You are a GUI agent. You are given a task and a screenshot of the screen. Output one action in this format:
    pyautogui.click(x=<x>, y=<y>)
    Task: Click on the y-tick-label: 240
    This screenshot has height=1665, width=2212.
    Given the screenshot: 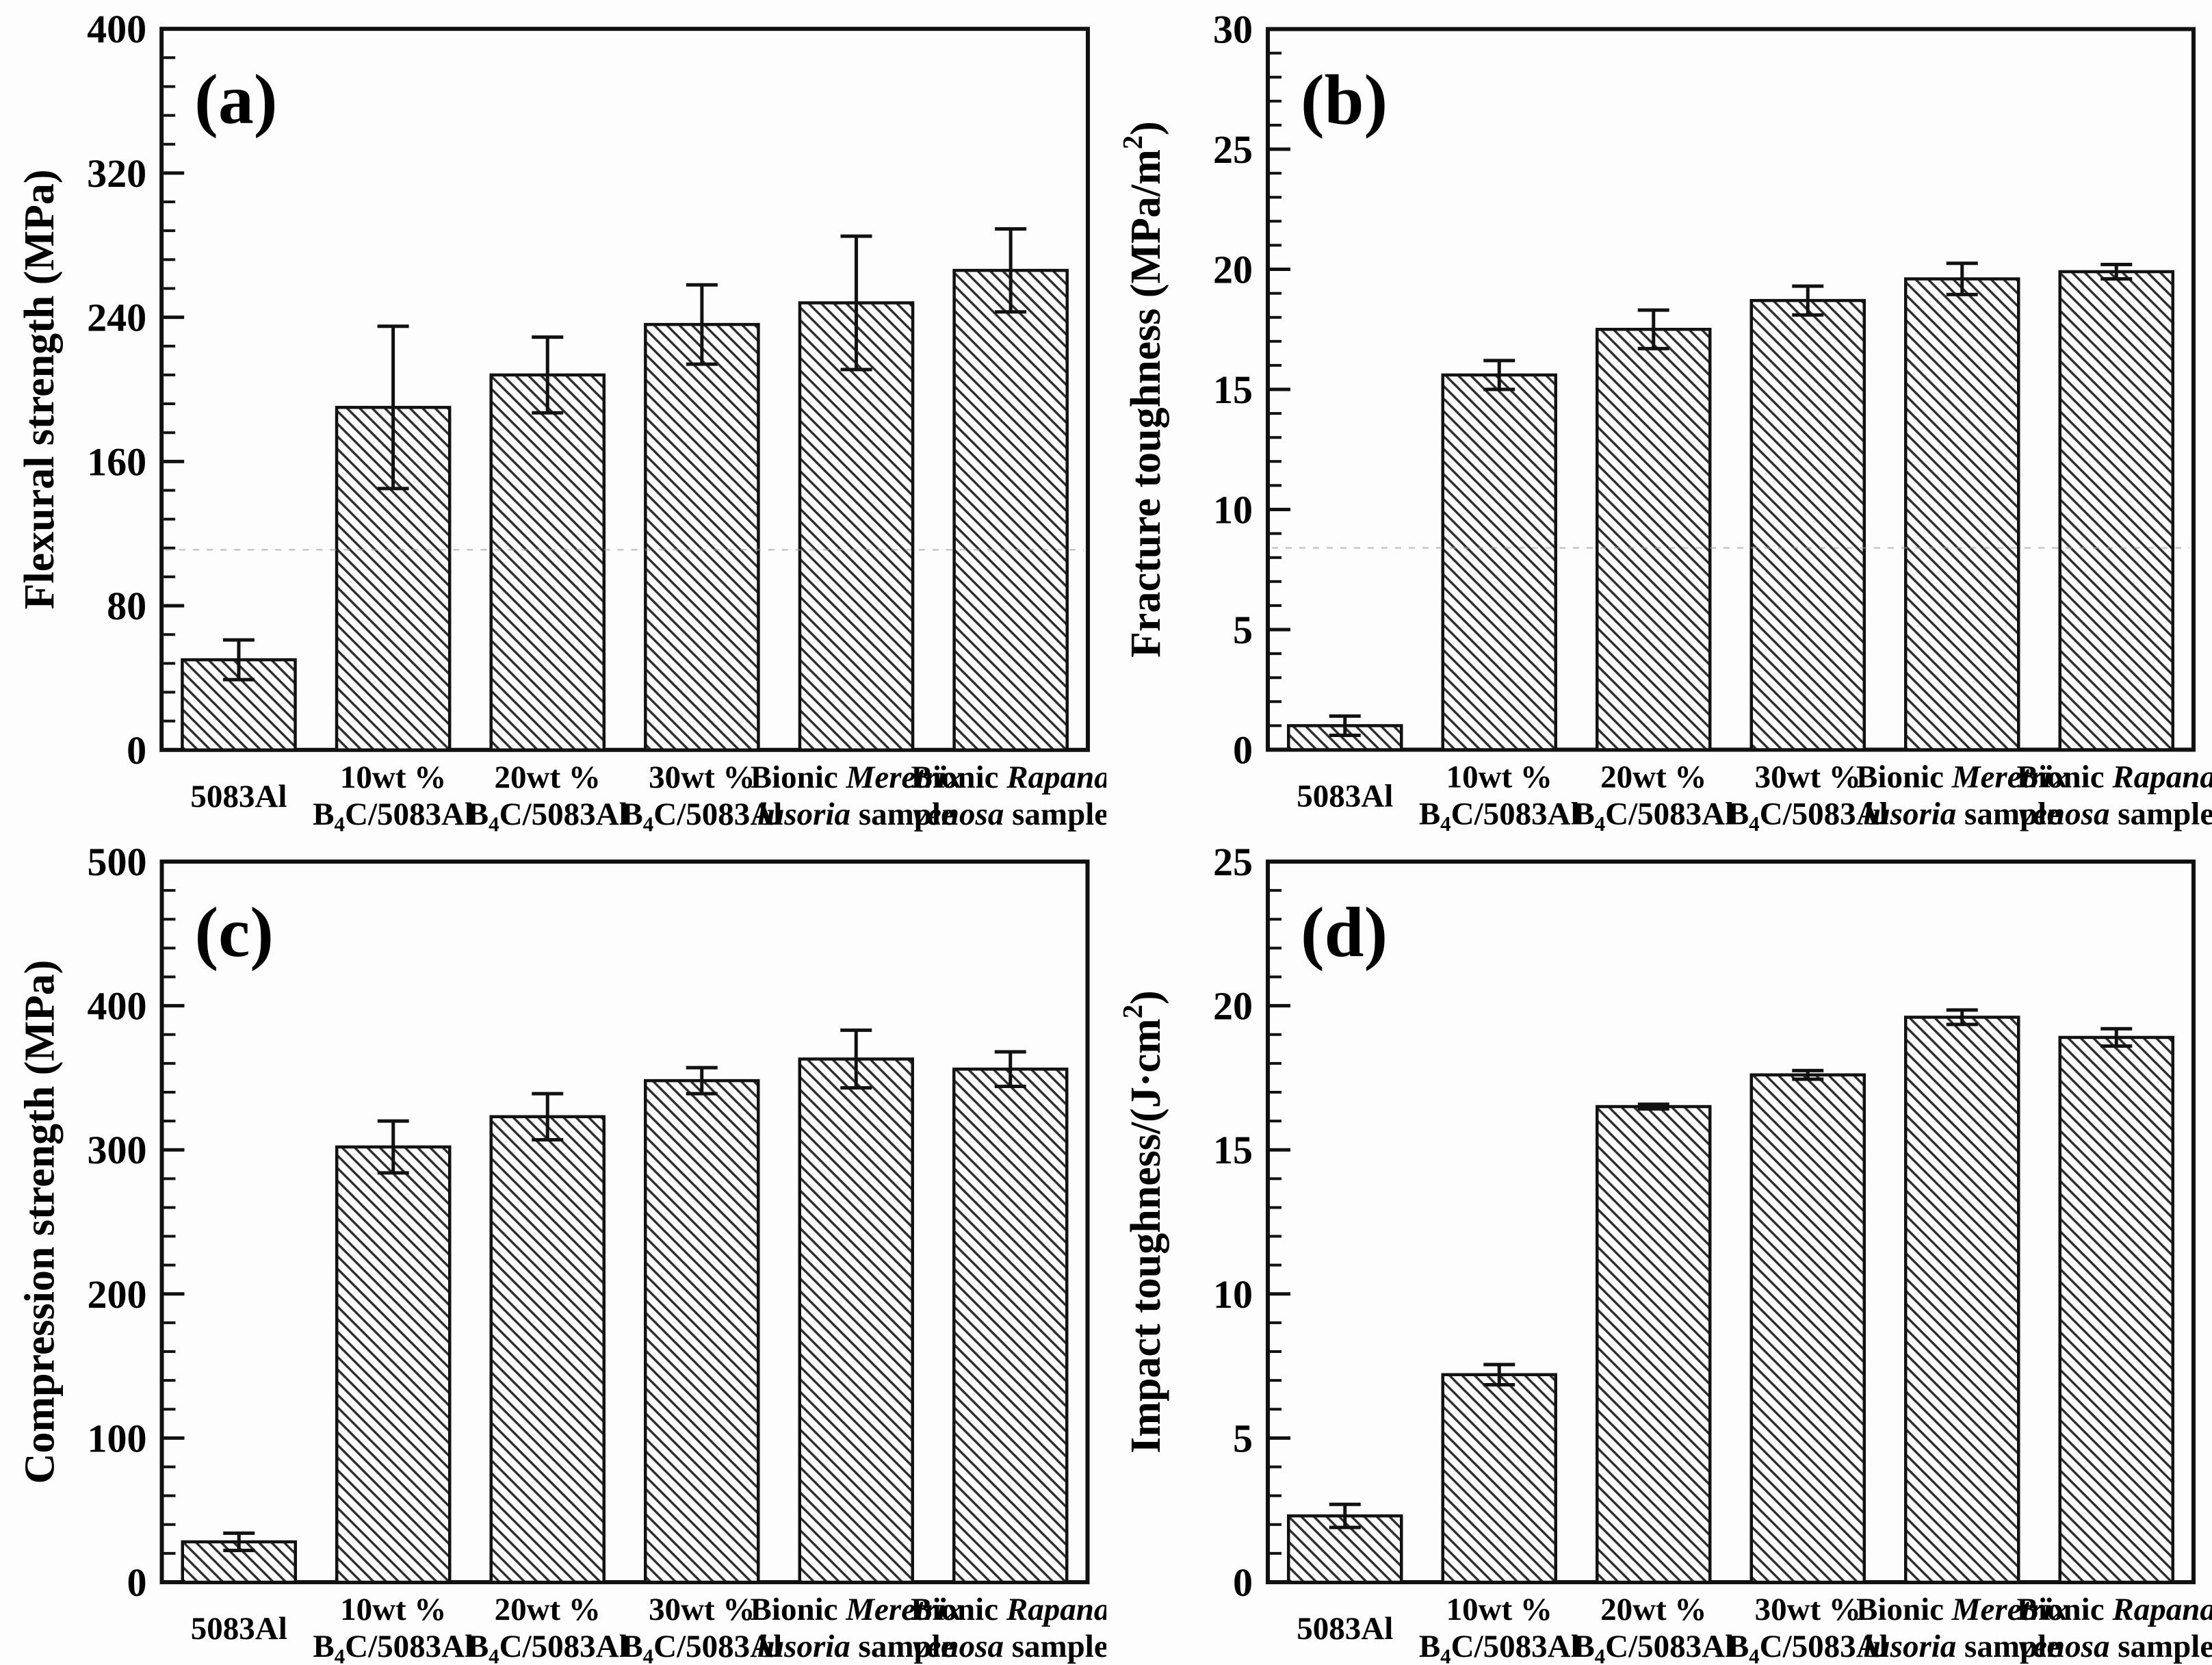 What is the action you would take?
    pyautogui.click(x=116, y=318)
    